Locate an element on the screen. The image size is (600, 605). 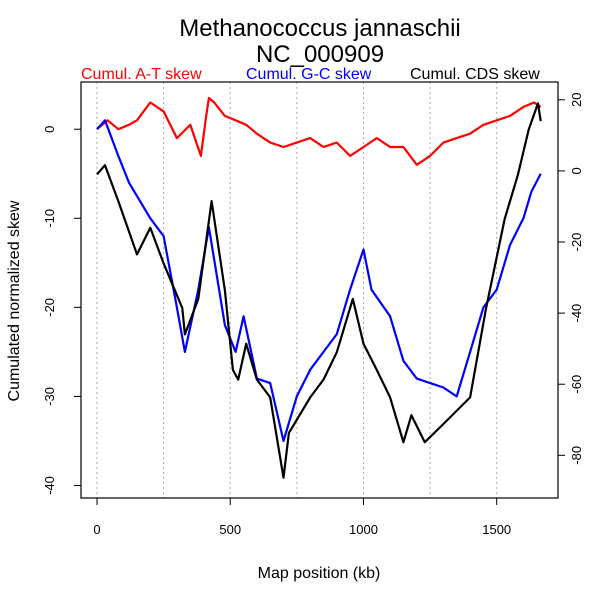
y-right-tick-label: 0 is located at coordinates (576, 170).